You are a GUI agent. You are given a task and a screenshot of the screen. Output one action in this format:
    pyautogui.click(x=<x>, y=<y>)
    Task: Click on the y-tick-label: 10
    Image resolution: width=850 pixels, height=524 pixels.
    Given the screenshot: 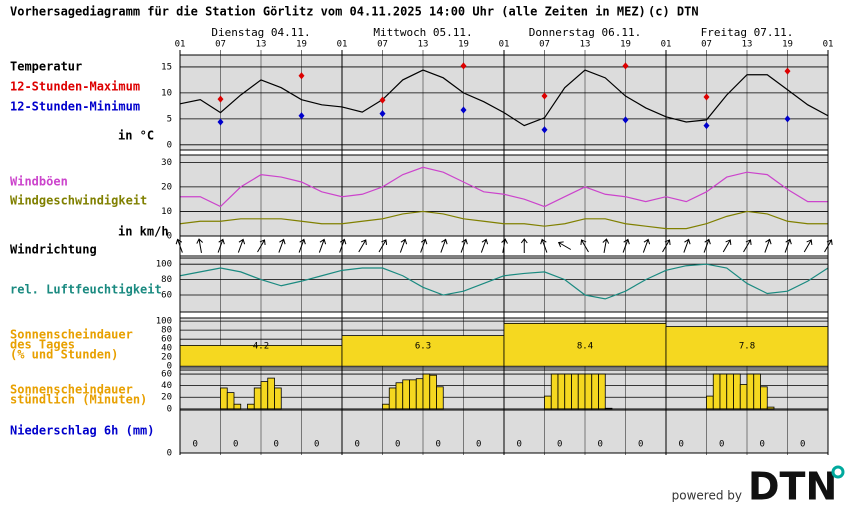 What is the action you would take?
    pyautogui.click(x=166, y=93)
    